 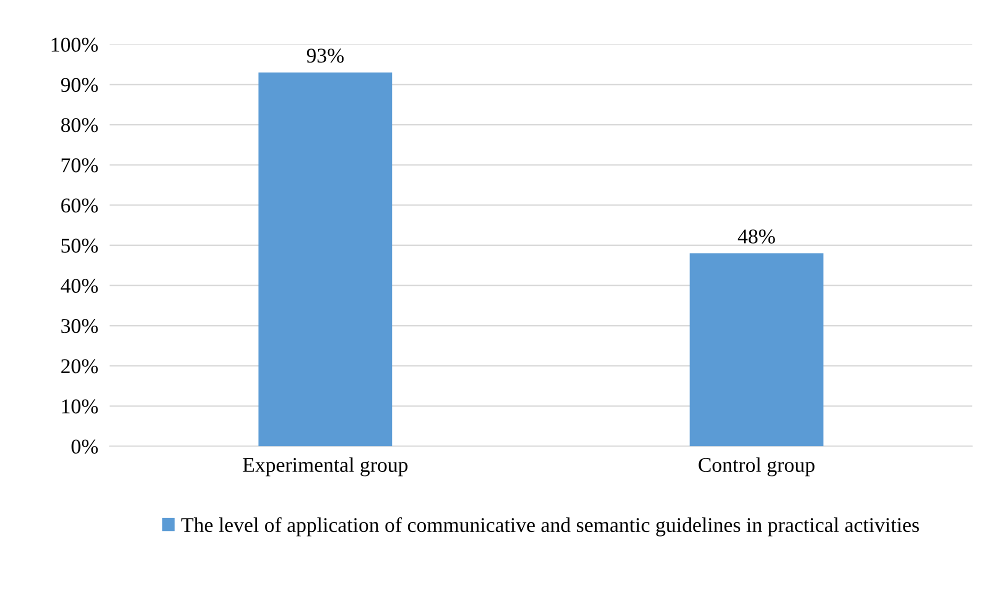 What do you see at coordinates (756, 466) in the screenshot?
I see `x-tick-label: Control group` at bounding box center [756, 466].